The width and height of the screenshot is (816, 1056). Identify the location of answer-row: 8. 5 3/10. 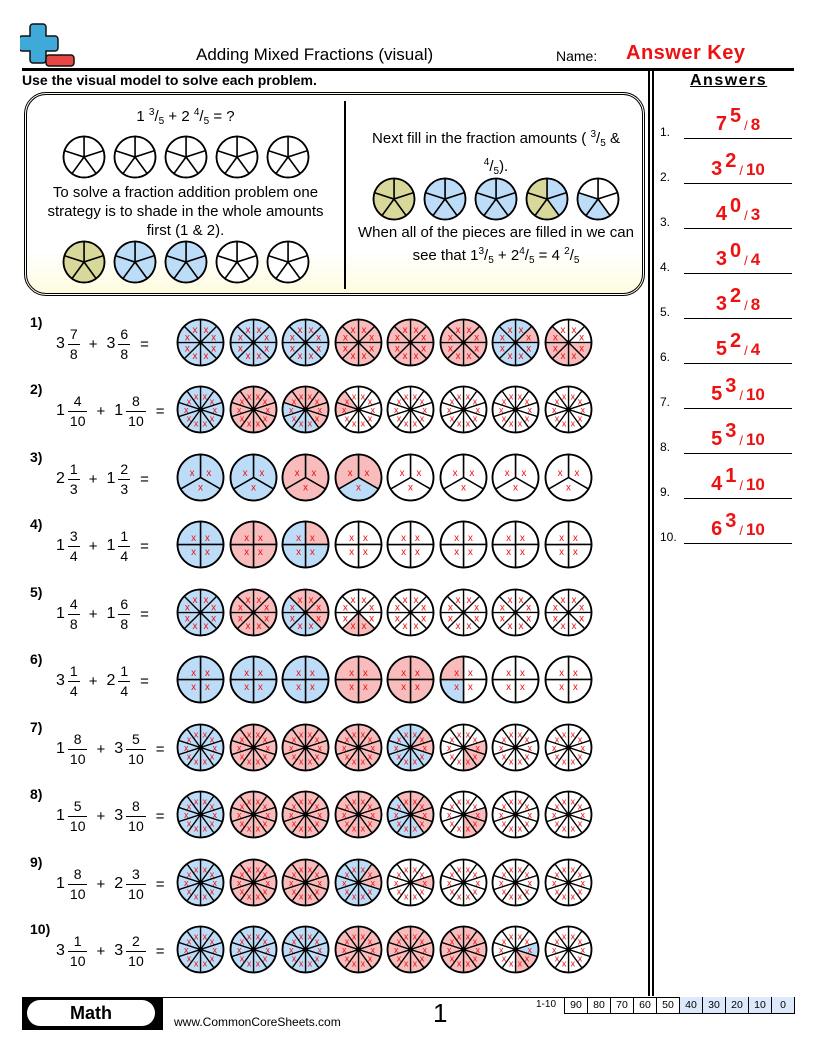
(727, 431).